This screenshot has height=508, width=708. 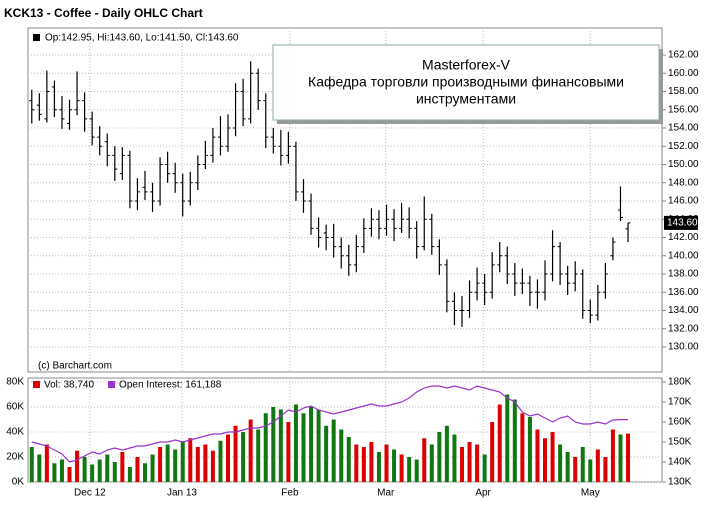 What do you see at coordinates (36, 37) in the screenshot?
I see `info-icon` at bounding box center [36, 37].